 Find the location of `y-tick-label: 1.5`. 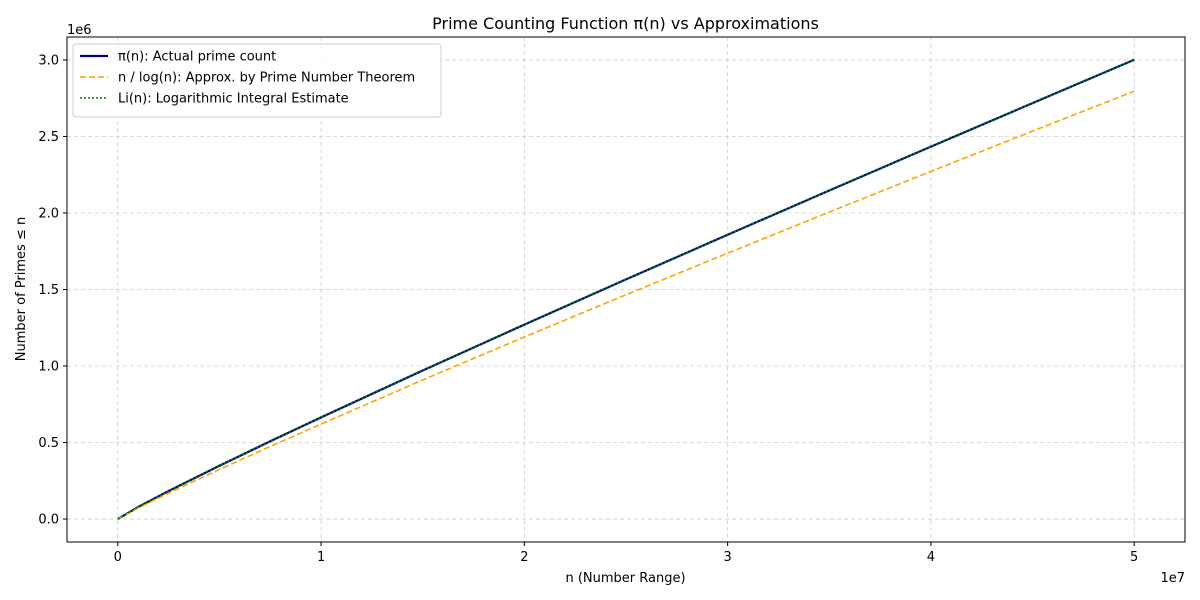

y-tick-label: 1.5 is located at coordinates (48, 290).